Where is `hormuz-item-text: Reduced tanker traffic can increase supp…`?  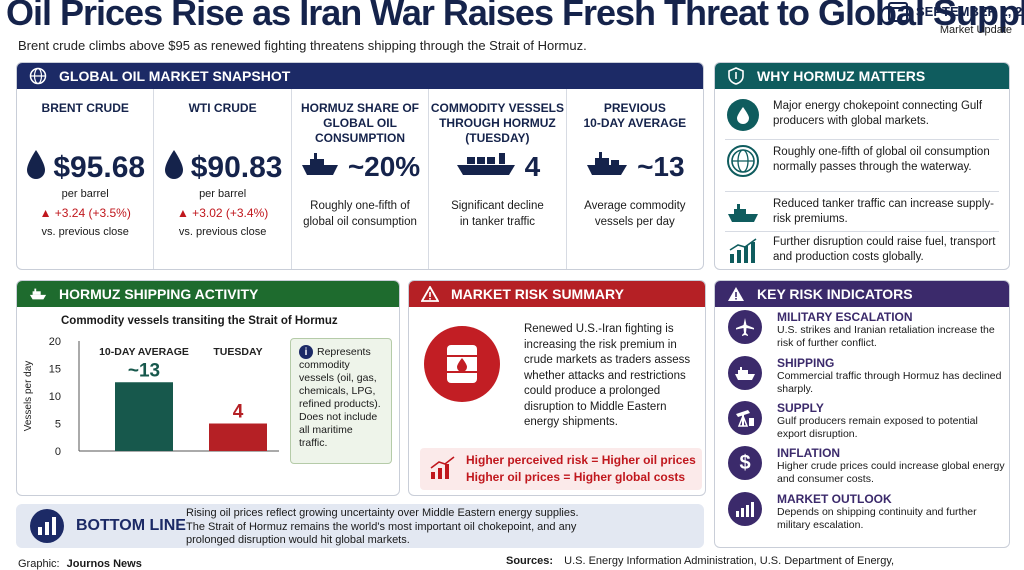
hormuz-item-text: Reduced tanker traffic can increase supp… is located at coordinates (883, 211).